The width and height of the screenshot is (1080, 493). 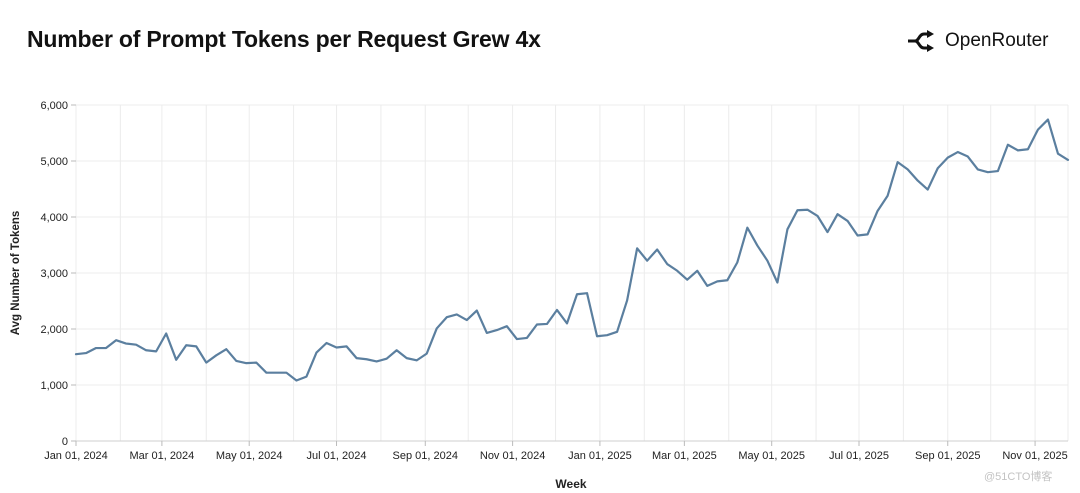 I want to click on x-tick-label: Sep 01, 2024, so click(x=425, y=456).